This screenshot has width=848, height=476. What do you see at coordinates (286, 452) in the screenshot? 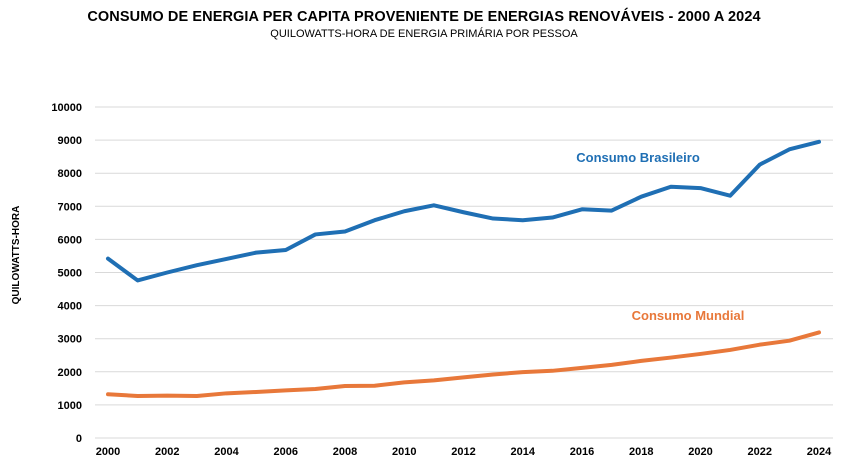
I see `x-tick-label: 2006` at bounding box center [286, 452].